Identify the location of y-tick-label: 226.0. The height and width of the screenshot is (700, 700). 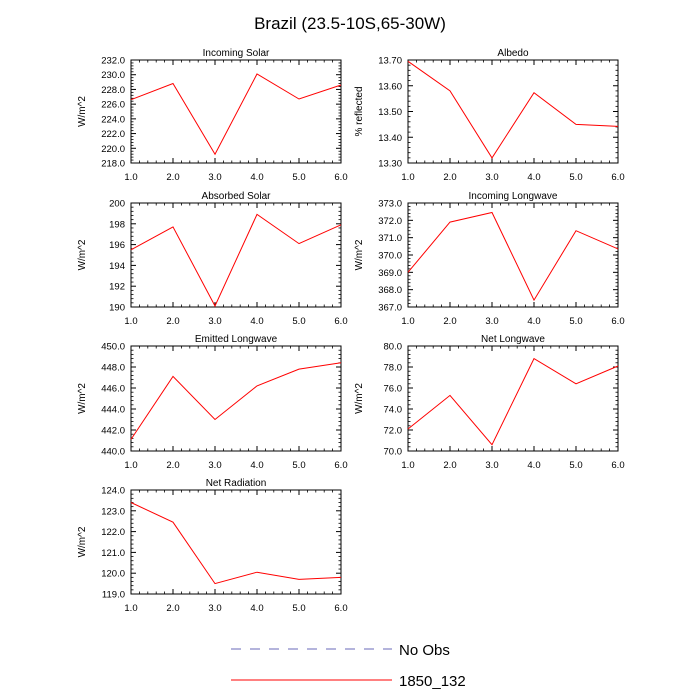
(113, 105).